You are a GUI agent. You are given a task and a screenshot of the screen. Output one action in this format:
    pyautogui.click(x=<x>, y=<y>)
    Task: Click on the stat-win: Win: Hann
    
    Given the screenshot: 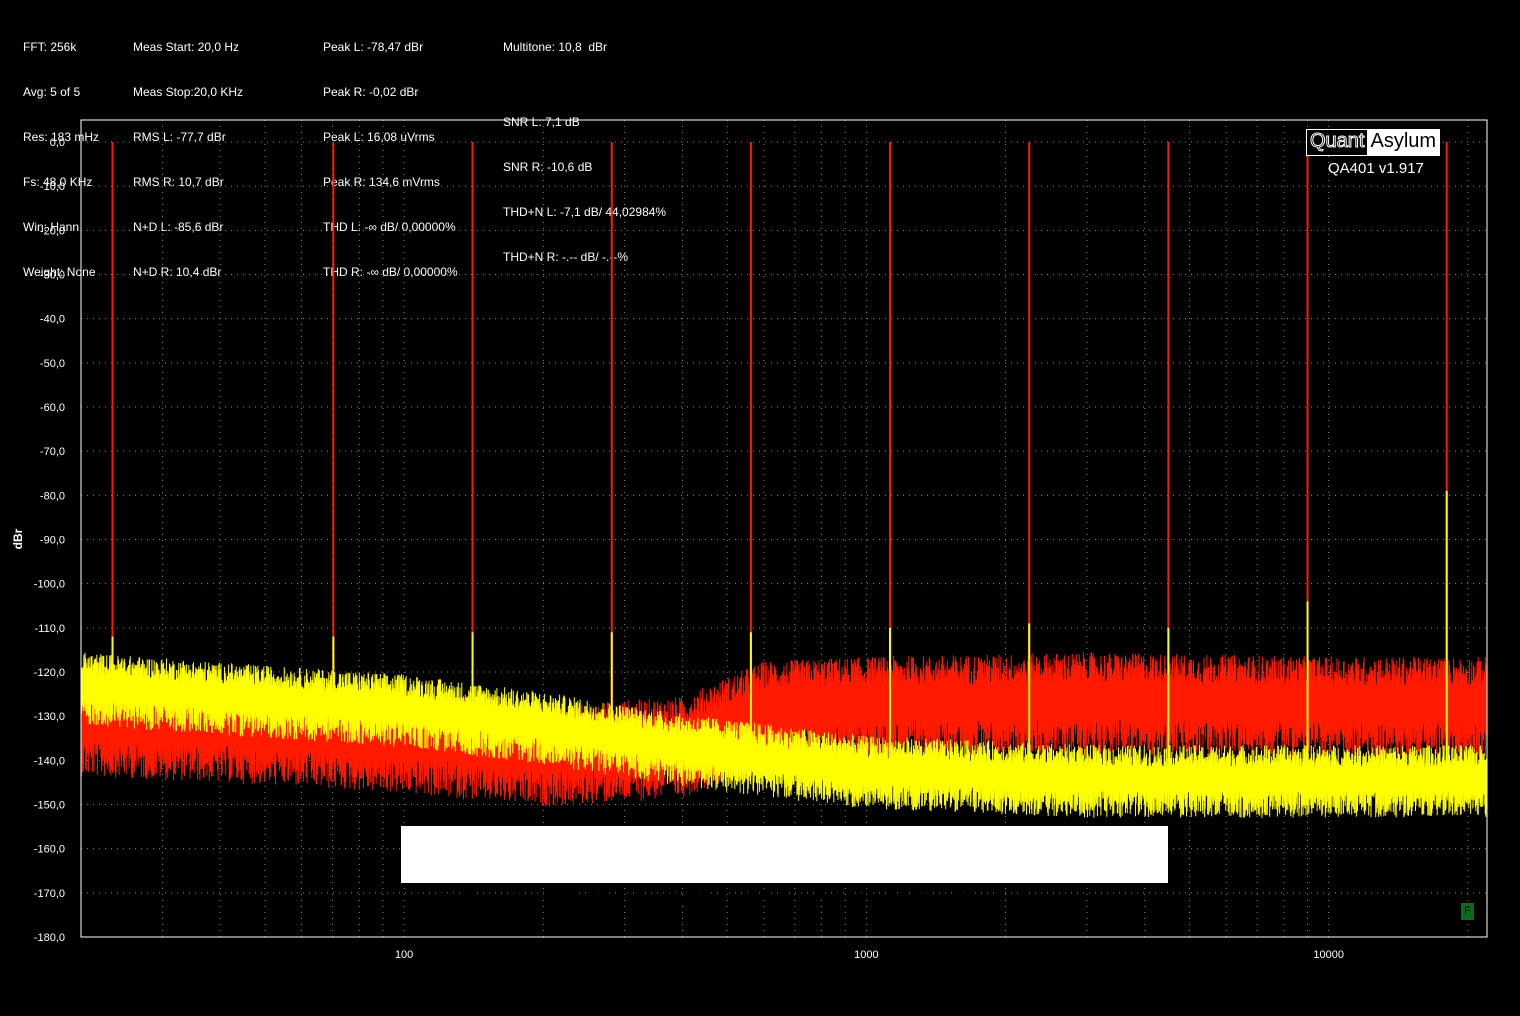 What is the action you would take?
    pyautogui.click(x=51, y=227)
    